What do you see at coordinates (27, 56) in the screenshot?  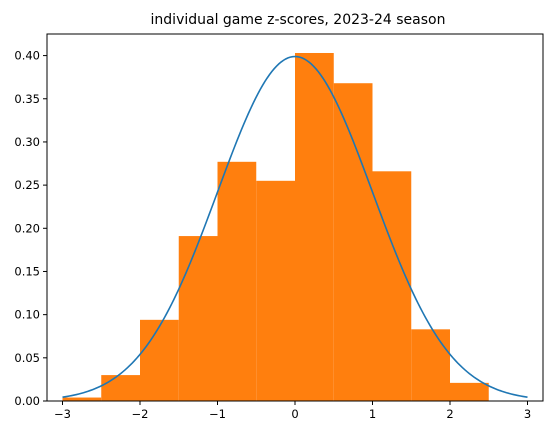 I see `y-tick-label: 0.40` at bounding box center [27, 56].